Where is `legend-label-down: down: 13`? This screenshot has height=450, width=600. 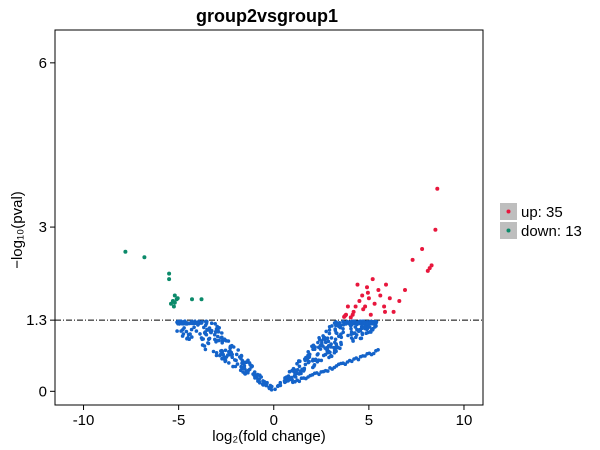 legend-label-down: down: 13 is located at coordinates (551, 231).